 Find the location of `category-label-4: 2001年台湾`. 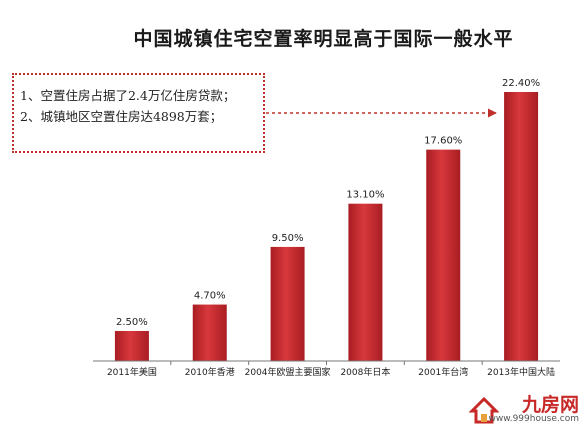

category-label-4: 2001年台湾 is located at coordinates (443, 372).